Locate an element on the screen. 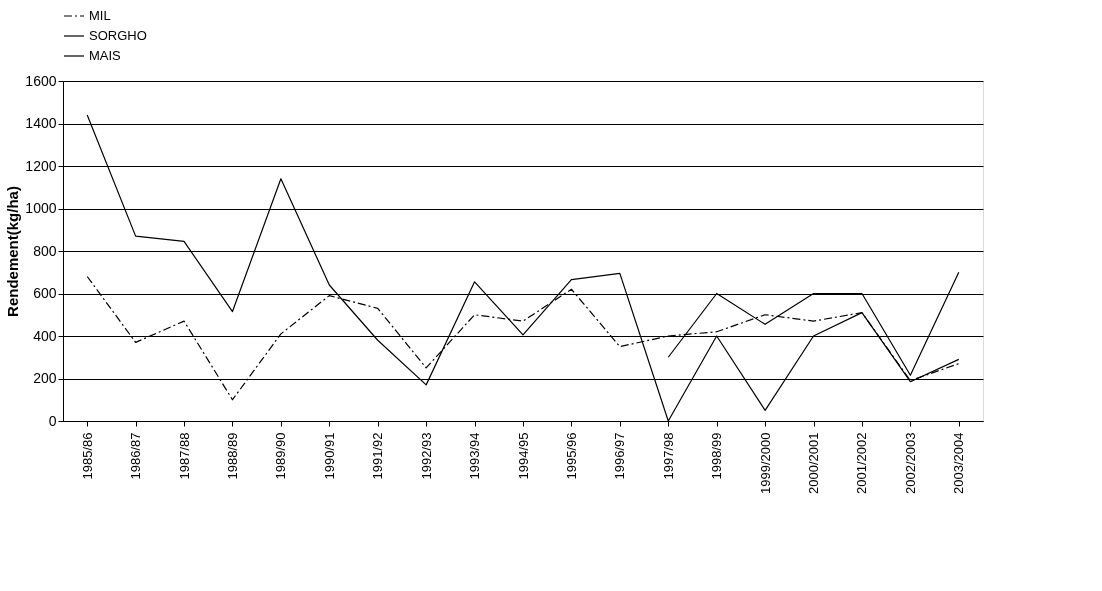 The height and width of the screenshot is (591, 1102). y-tick-label: 1600 is located at coordinates (41, 80).